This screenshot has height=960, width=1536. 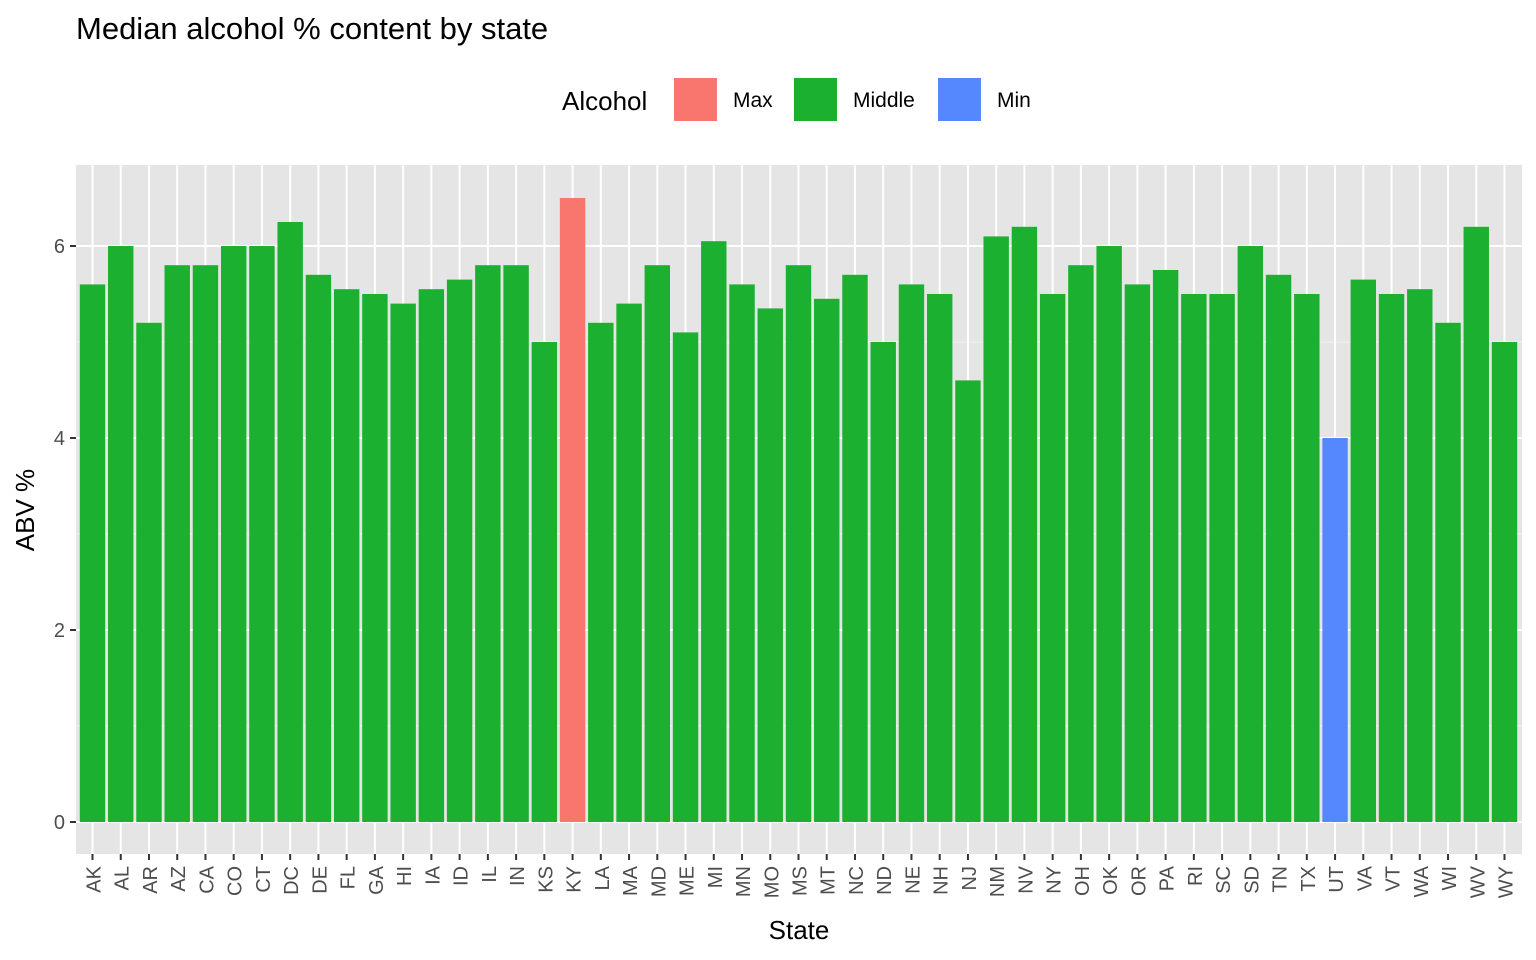 I want to click on bar-ne, so click(x=911, y=553).